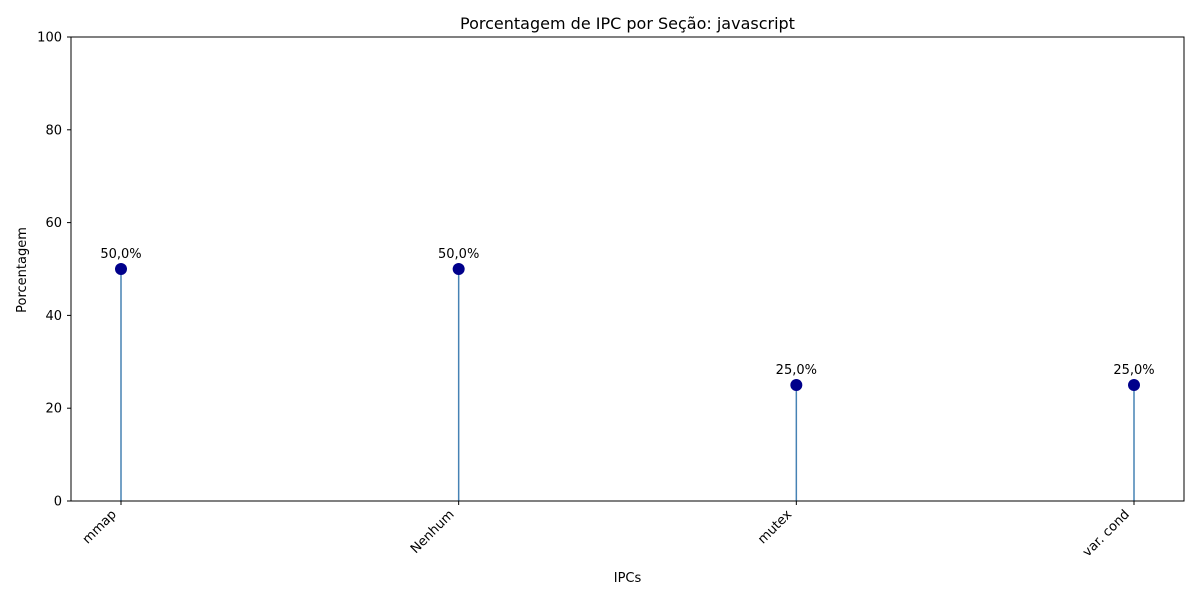 The width and height of the screenshot is (1200, 600). Describe the element at coordinates (53, 409) in the screenshot. I see `y-tick-label: 20` at that location.